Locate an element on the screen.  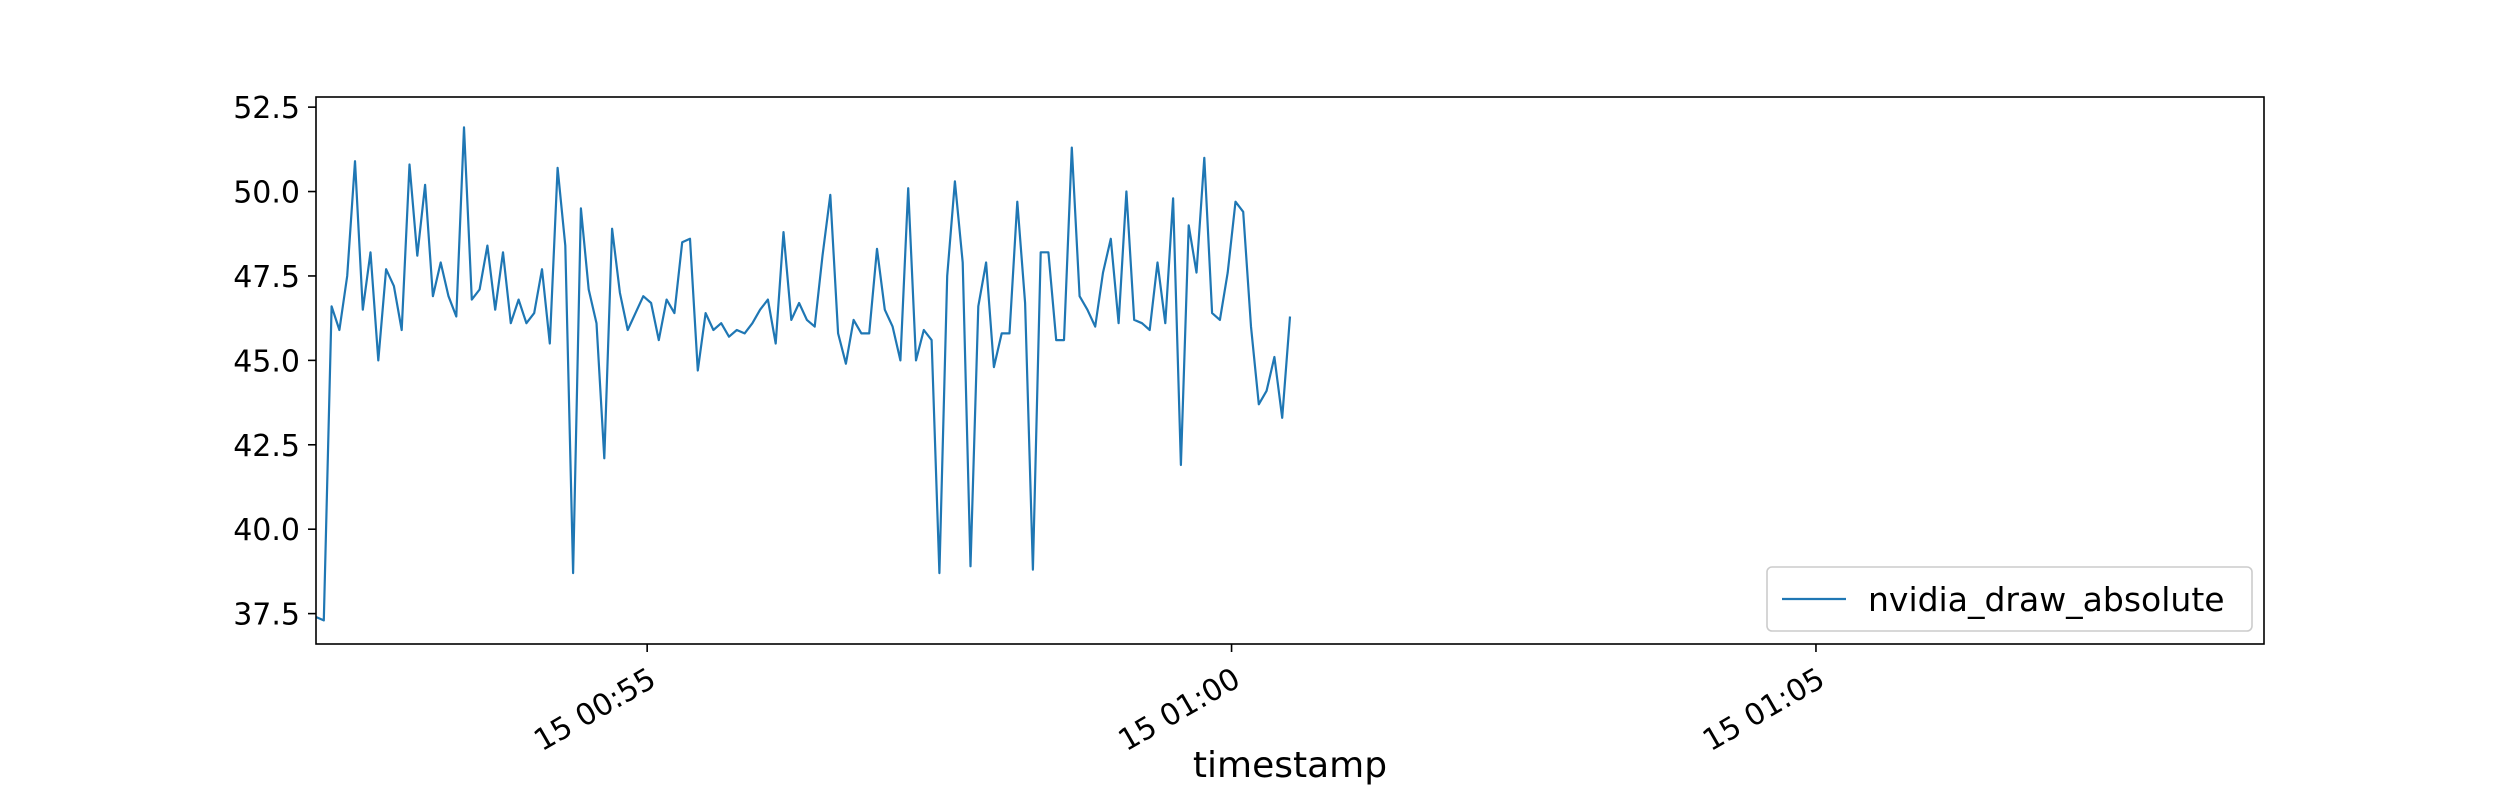
y-tick-label: 50.0 is located at coordinates (266, 193).